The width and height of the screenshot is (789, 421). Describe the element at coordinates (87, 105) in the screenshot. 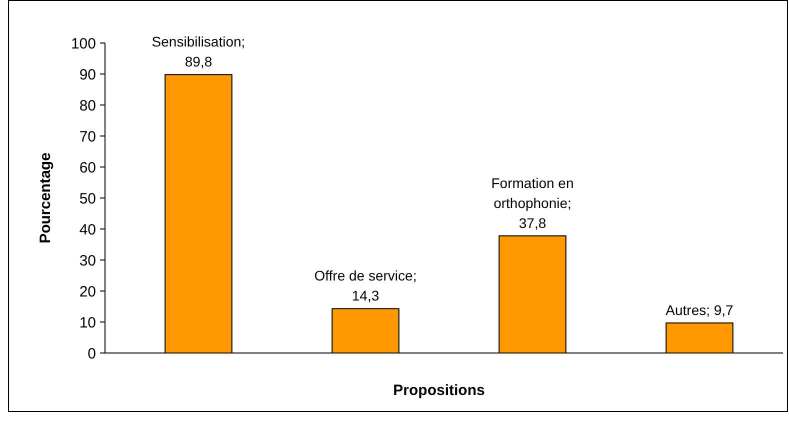

I see `y-tick-label: 80` at that location.